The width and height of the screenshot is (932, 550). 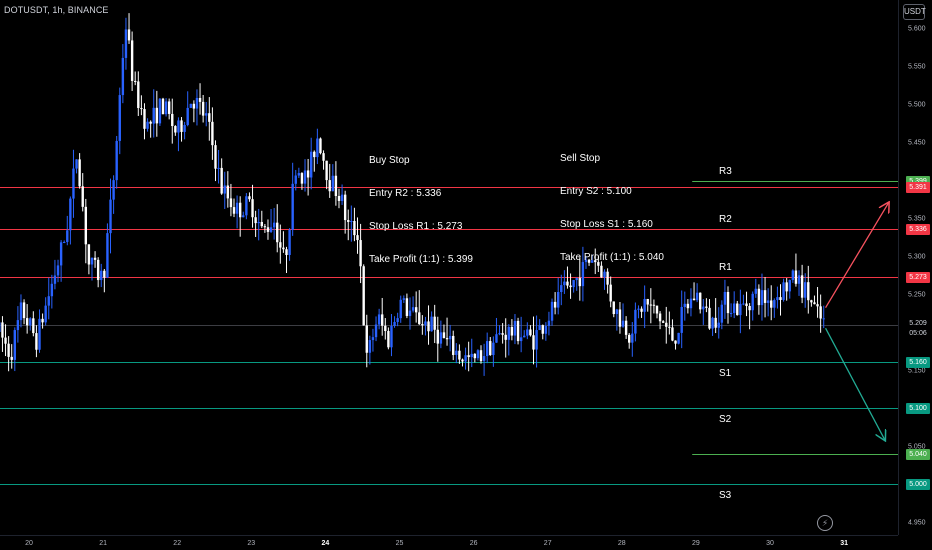 What do you see at coordinates (914, 12) in the screenshot?
I see `currency-button: USDT` at bounding box center [914, 12].